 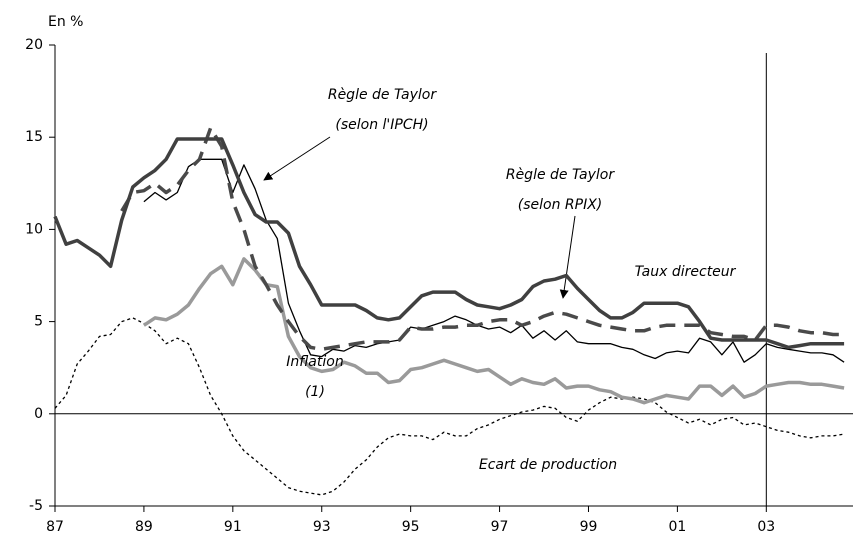 I want to click on series-label-line: Inflation, so click(x=314, y=362).